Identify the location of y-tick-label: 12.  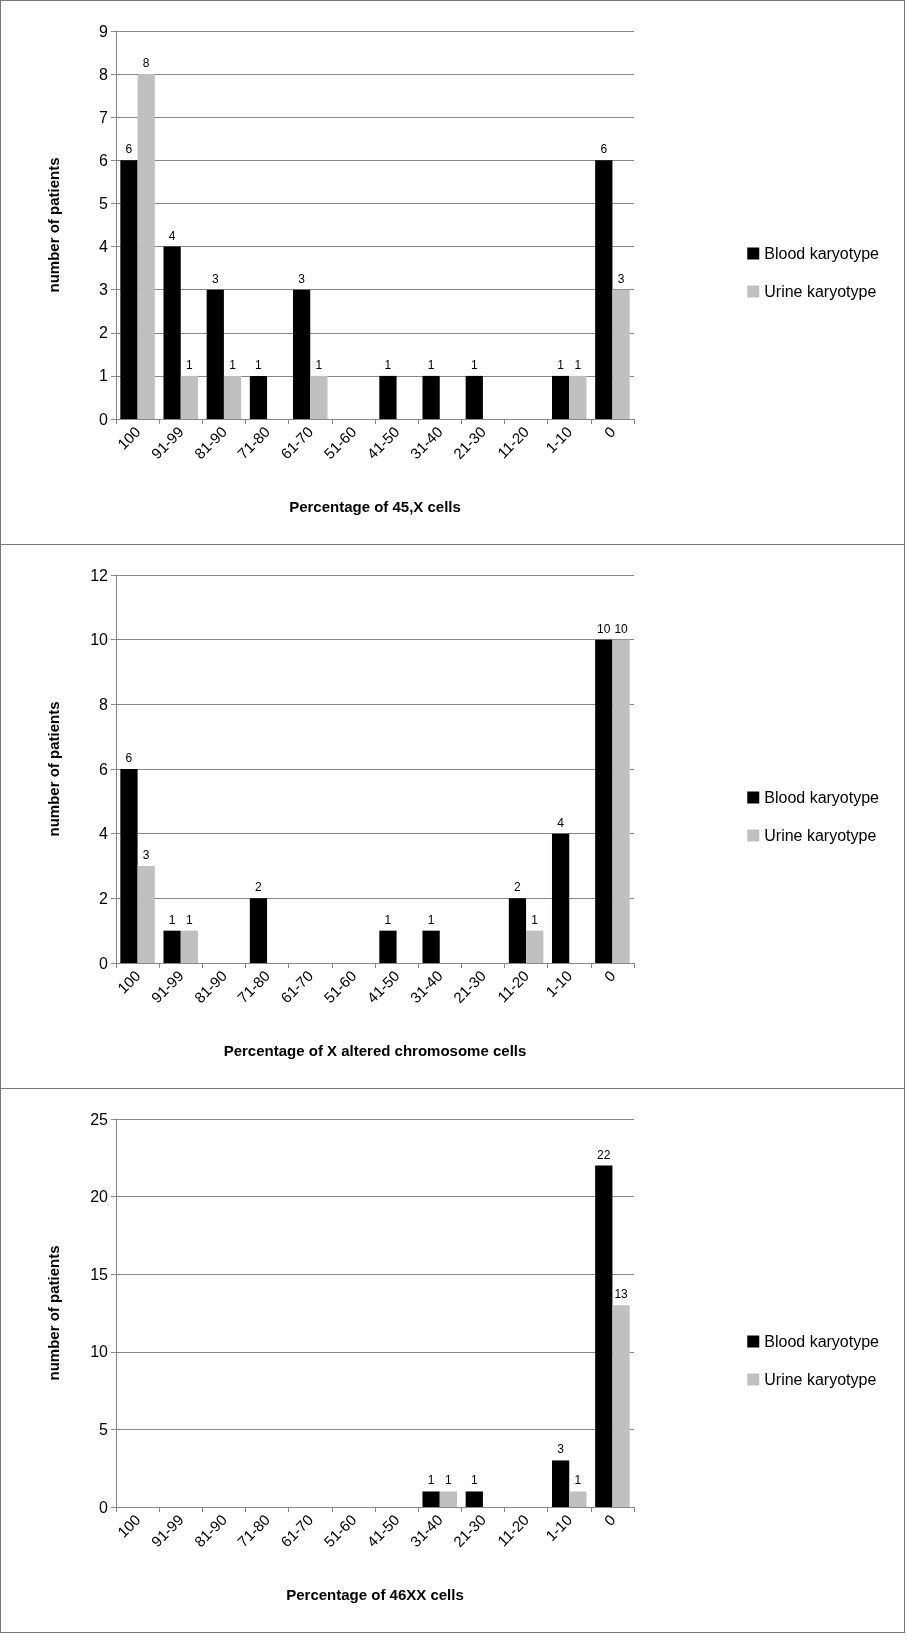
(99, 575).